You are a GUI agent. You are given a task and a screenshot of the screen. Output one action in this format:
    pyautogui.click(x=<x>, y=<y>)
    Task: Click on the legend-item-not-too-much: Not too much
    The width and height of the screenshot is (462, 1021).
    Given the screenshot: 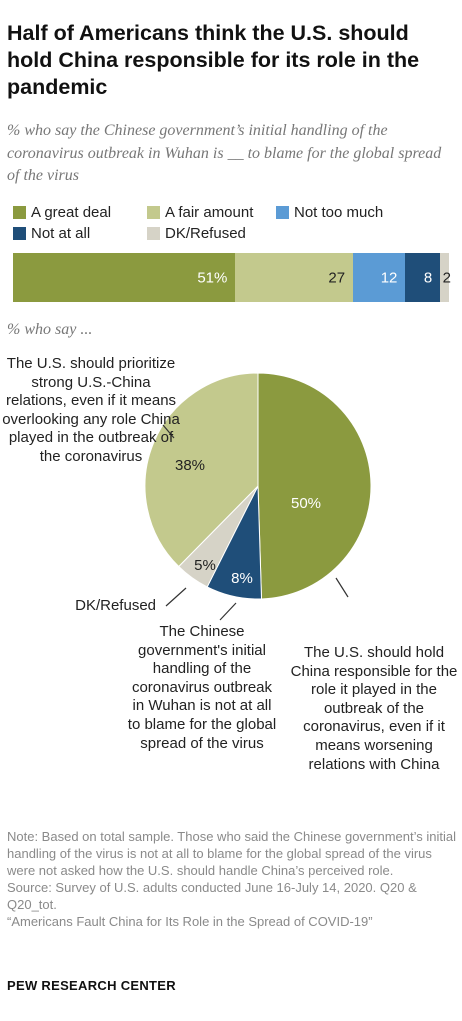 What is the action you would take?
    pyautogui.click(x=329, y=212)
    